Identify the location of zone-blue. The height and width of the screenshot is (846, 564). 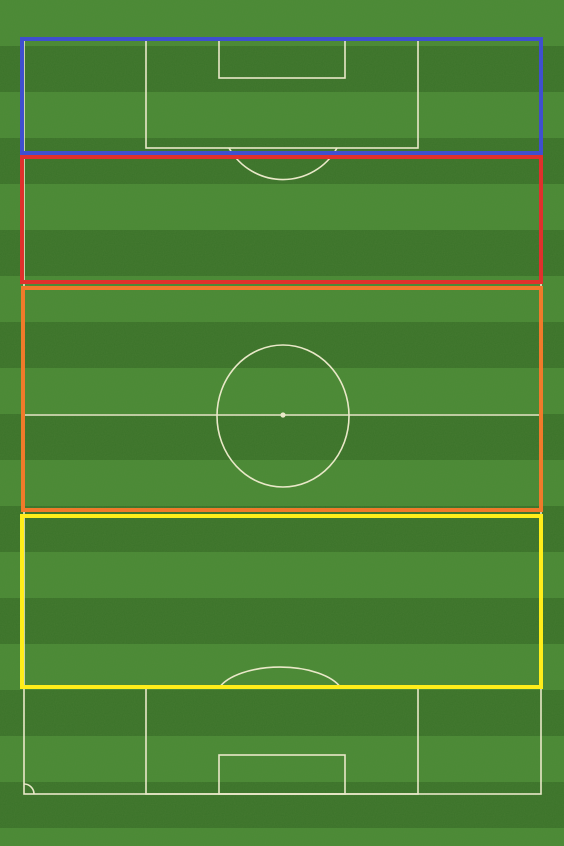
(281, 96).